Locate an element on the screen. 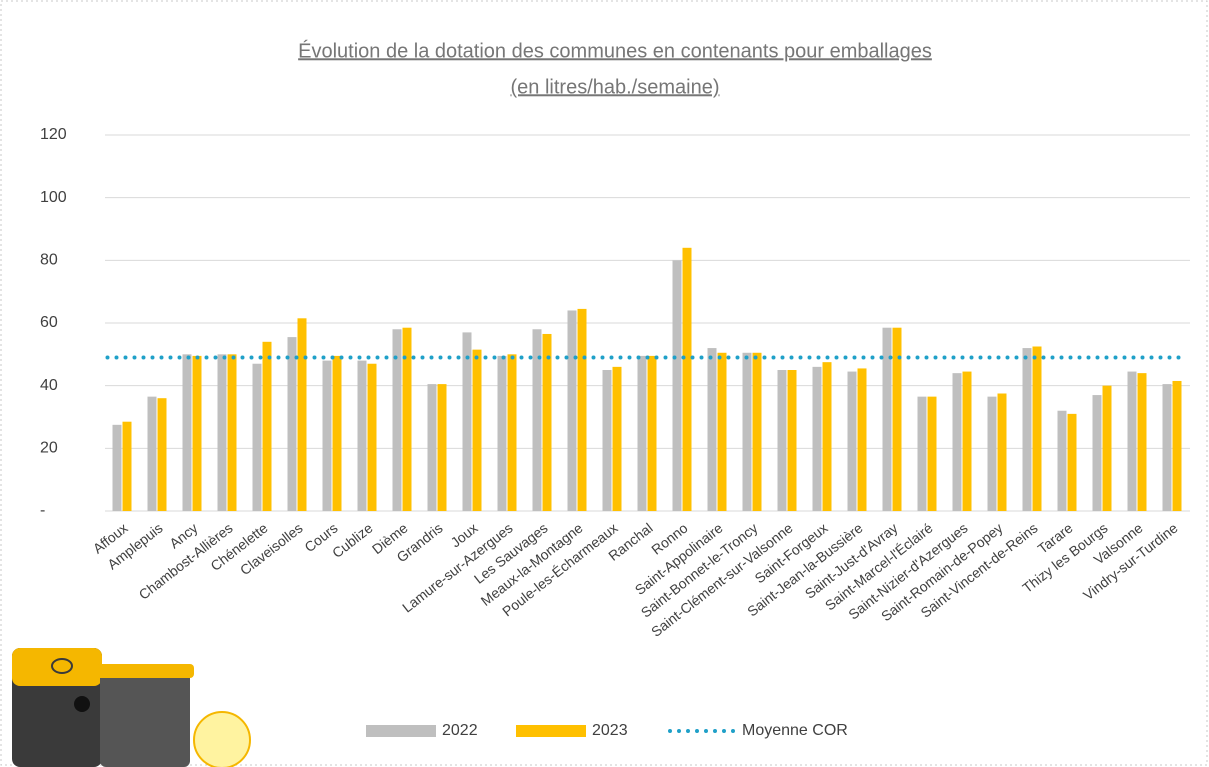  y-tick-label: 60 is located at coordinates (49, 322).